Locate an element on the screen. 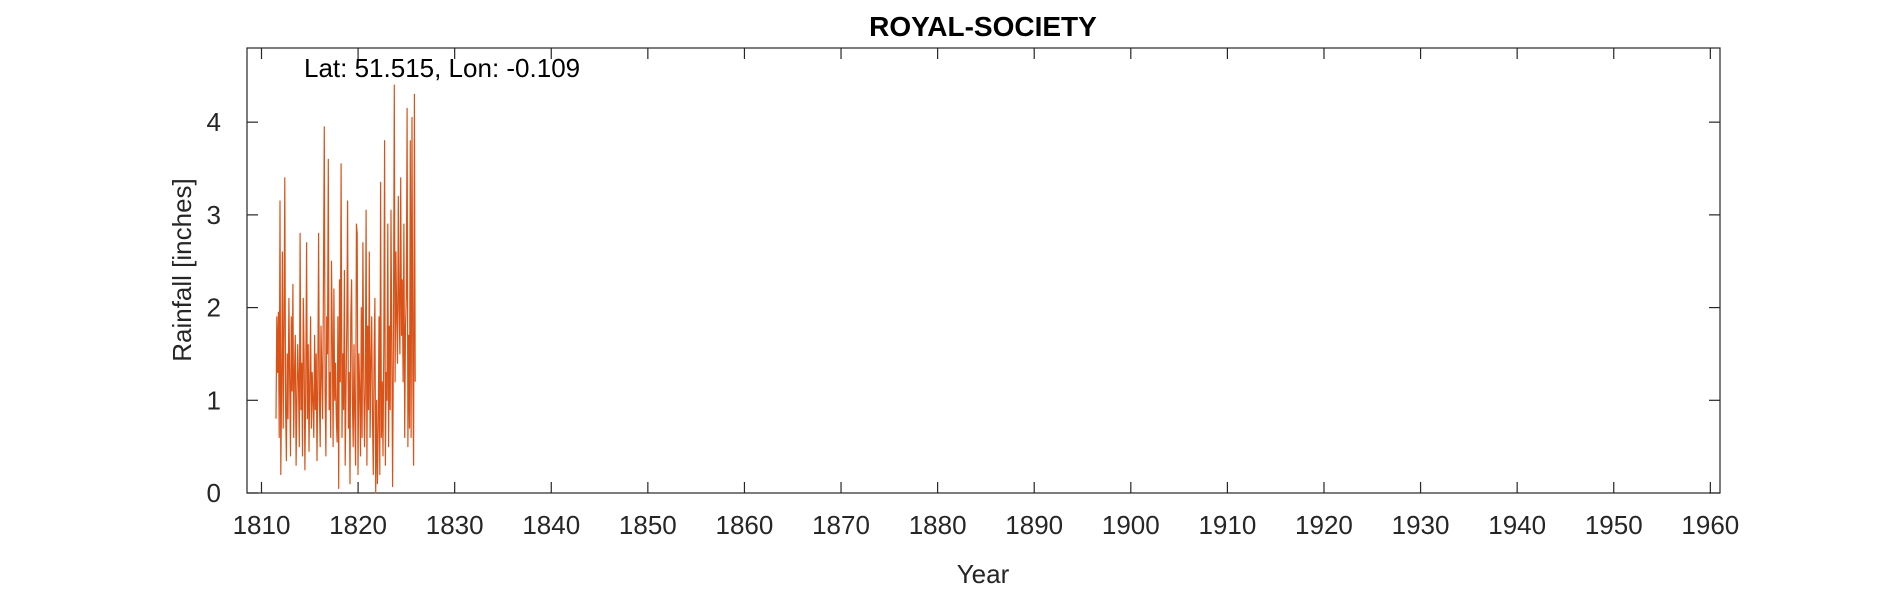 The image size is (1890, 591). x-tick-label: 1960 is located at coordinates (1710, 525).